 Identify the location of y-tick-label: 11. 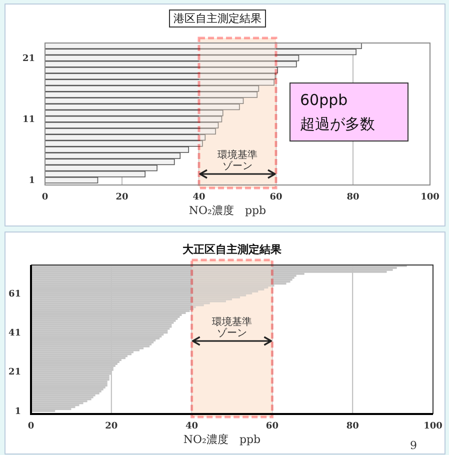
(28, 119).